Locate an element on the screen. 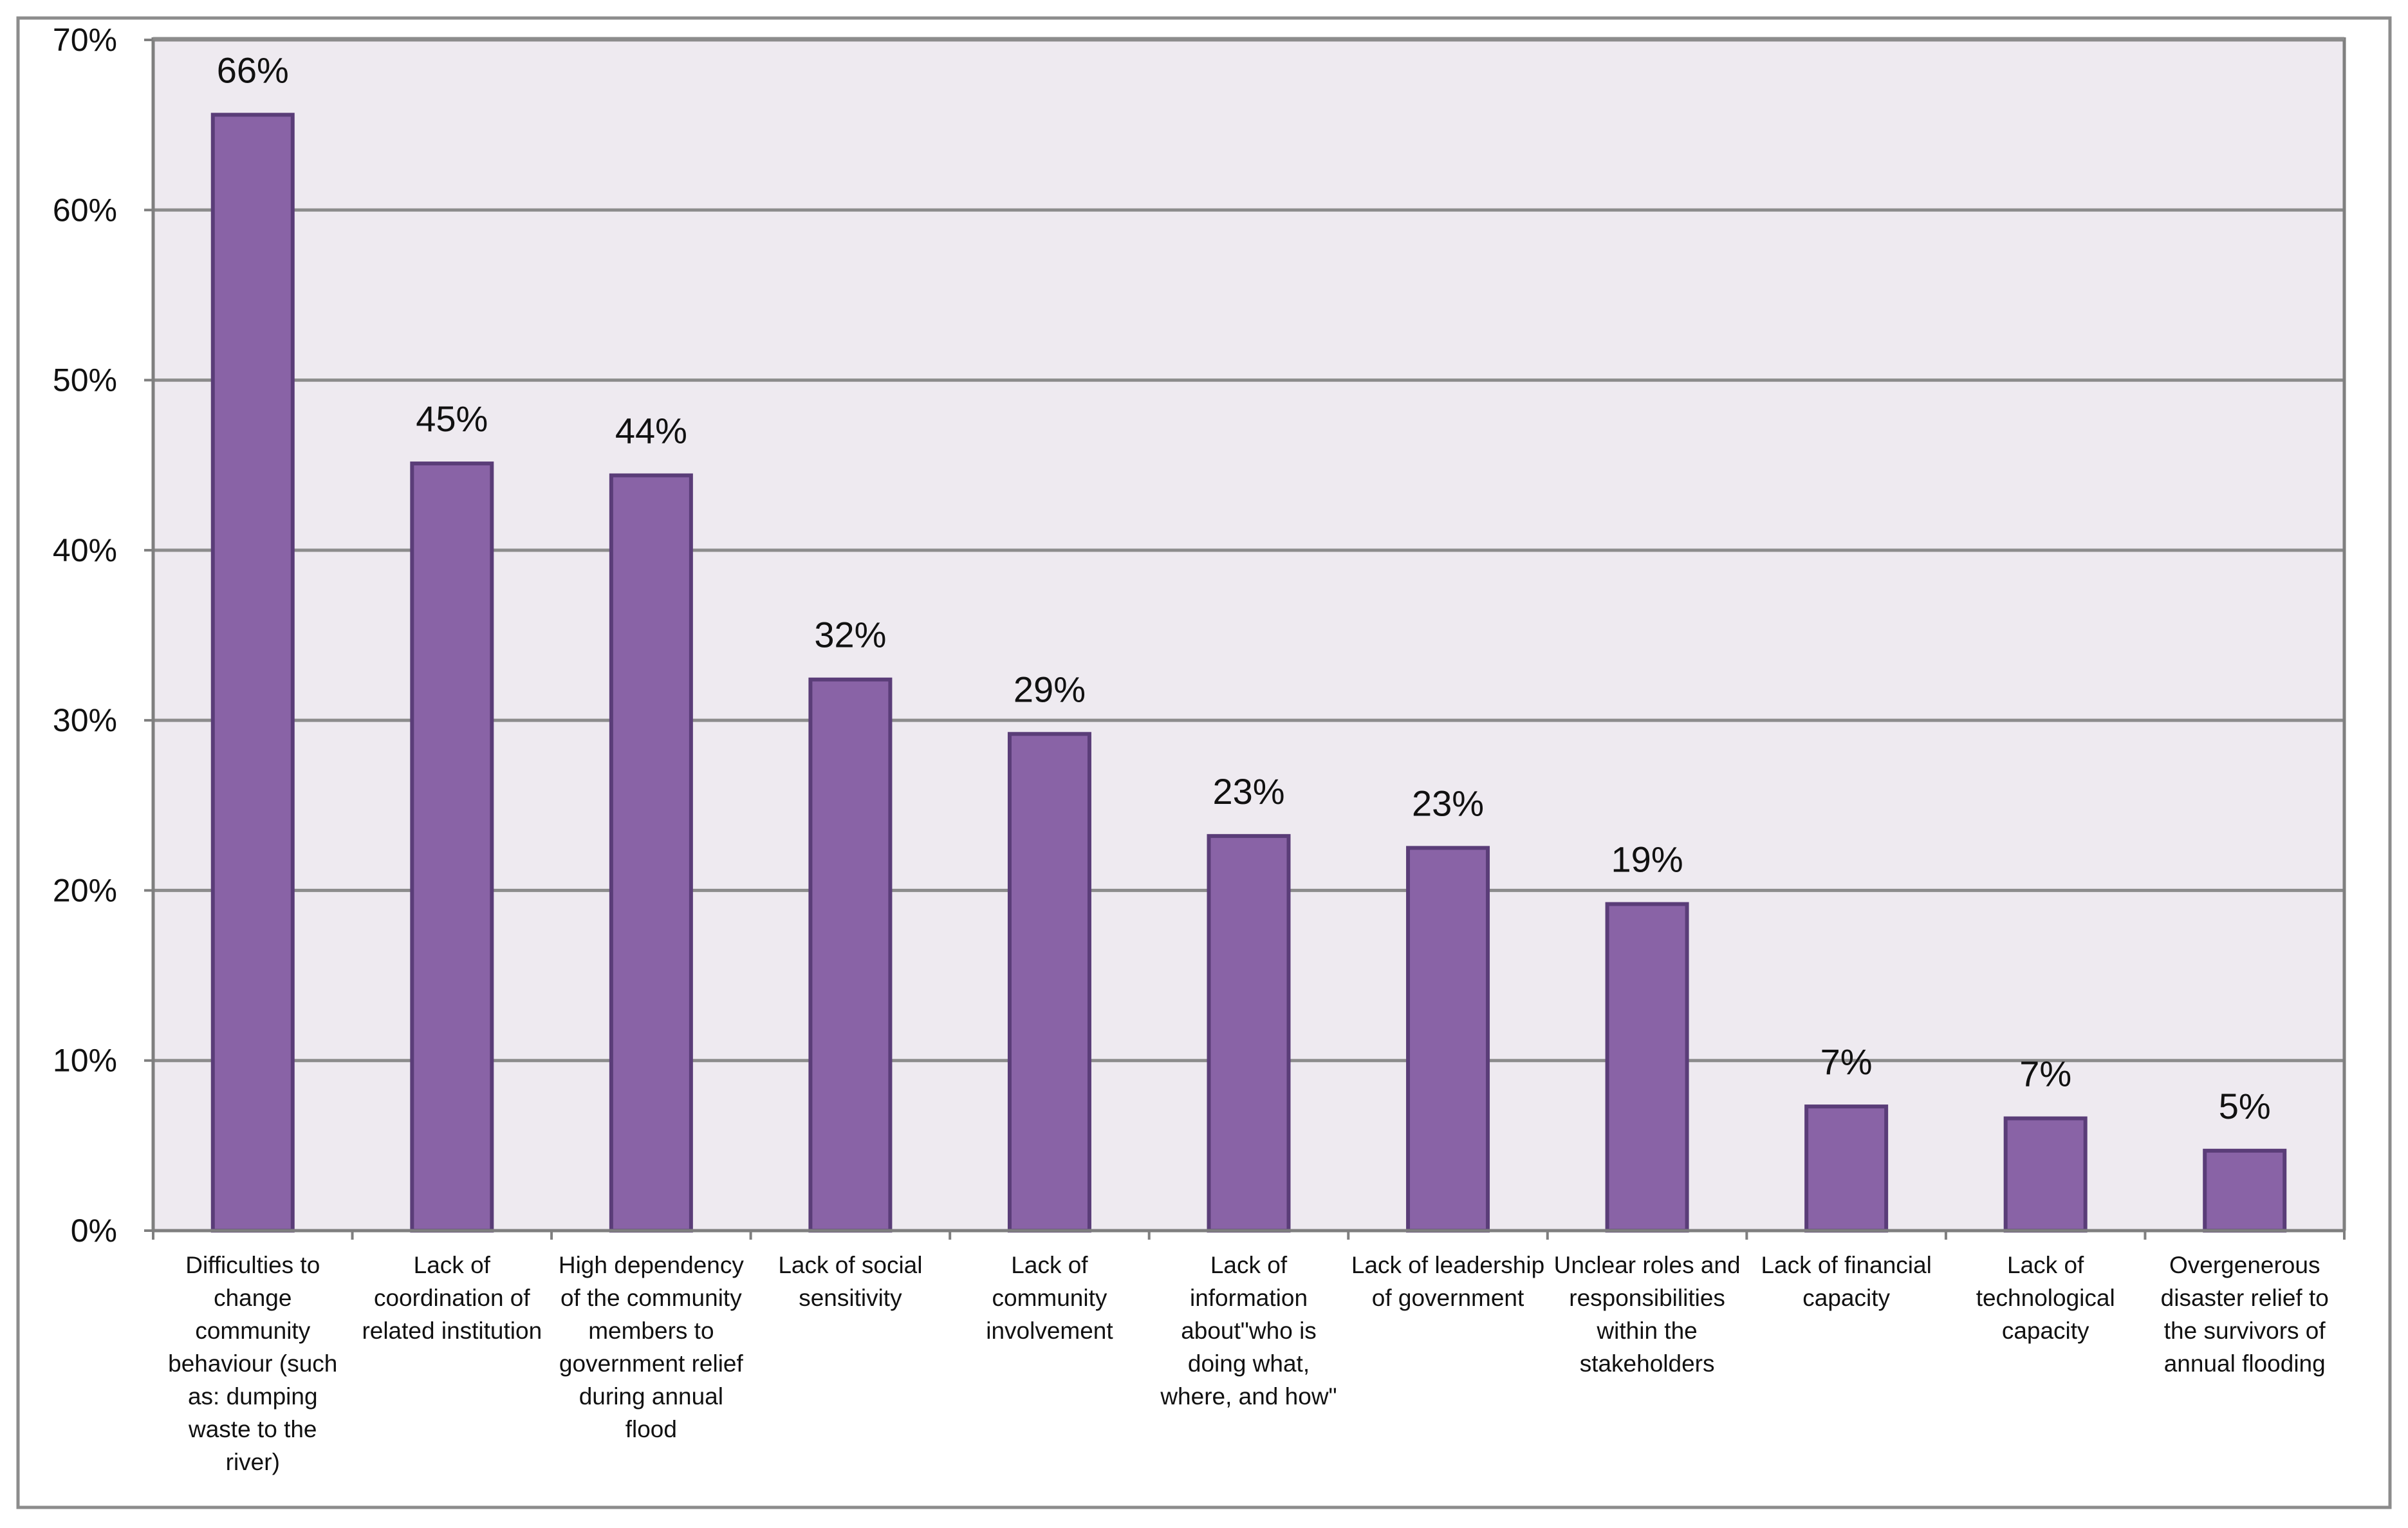 Image resolution: width=2408 pixels, height=1528 pixels. x-tick-label-line: disaster relief to is located at coordinates (2245, 1298).